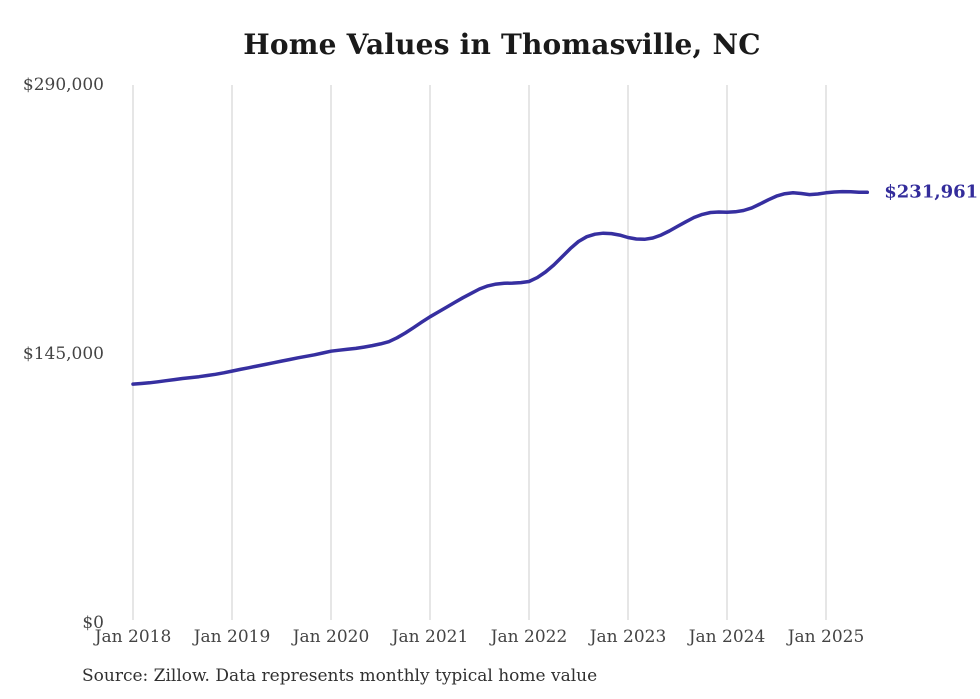  Describe the element at coordinates (628, 637) in the screenshot. I see `x-axis-label: Jan 2023` at that location.